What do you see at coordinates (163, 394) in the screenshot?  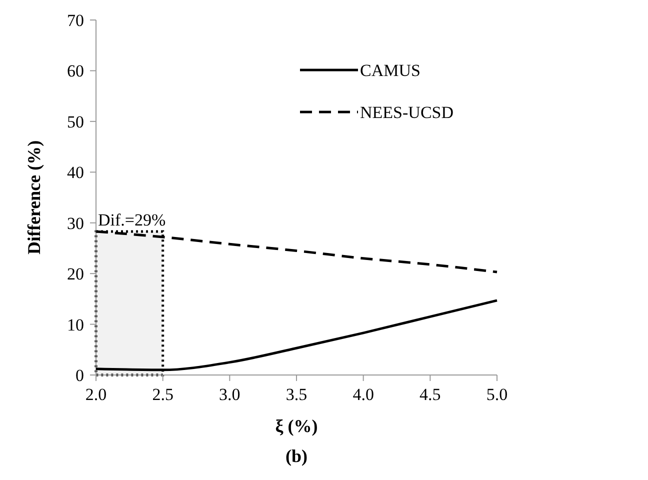 I see `x-tick-label: 2.5` at bounding box center [163, 394].